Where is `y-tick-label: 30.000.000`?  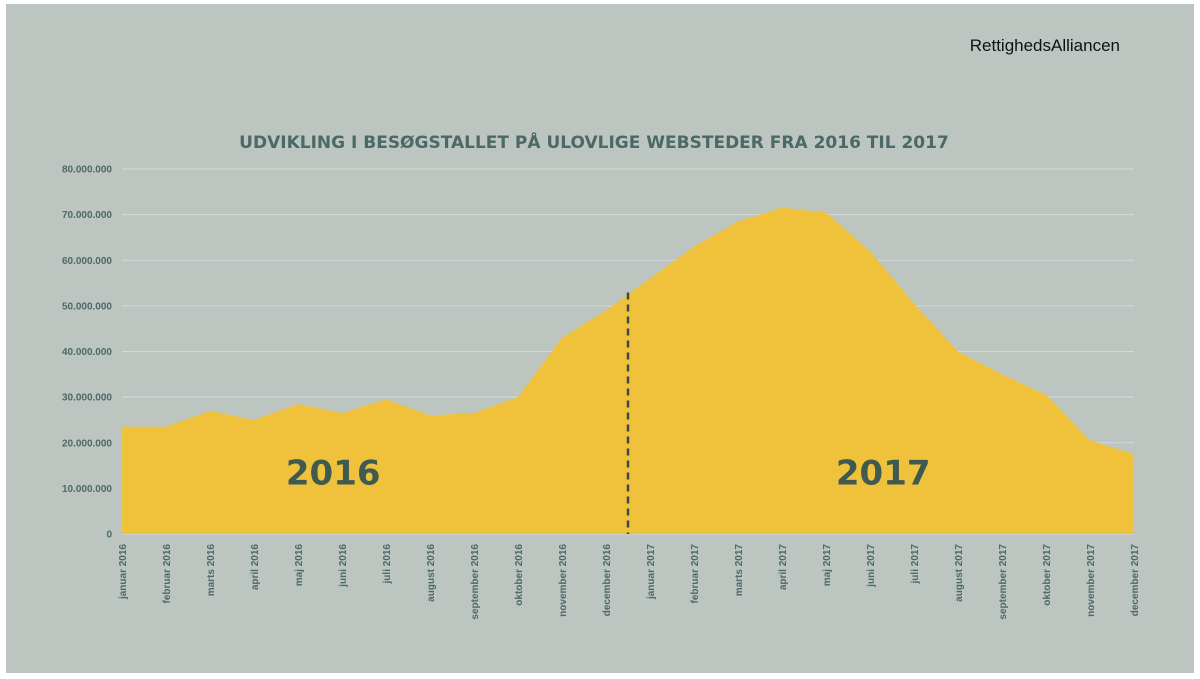 y-tick-label: 30.000.000 is located at coordinates (87, 398).